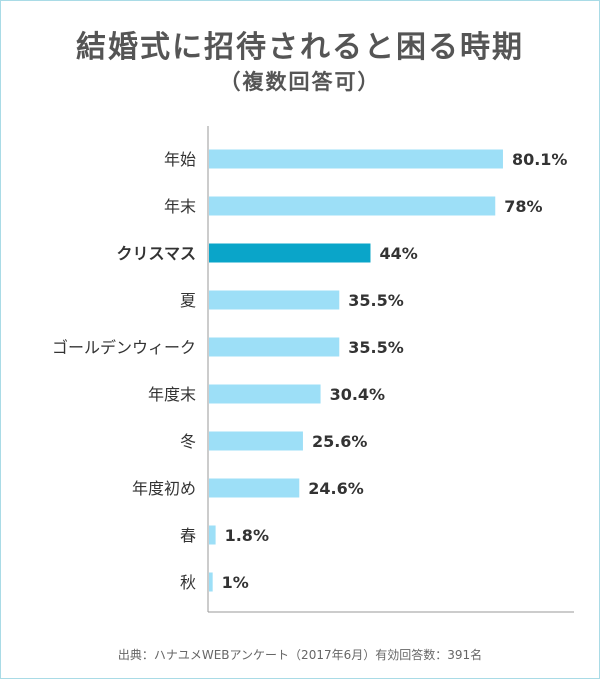 The image size is (600, 679). Describe the element at coordinates (300, 655) in the screenshot. I see `source-footer: 出典：ハナユメWEBアンケート（2017年6月）有効回答数：391名` at that location.